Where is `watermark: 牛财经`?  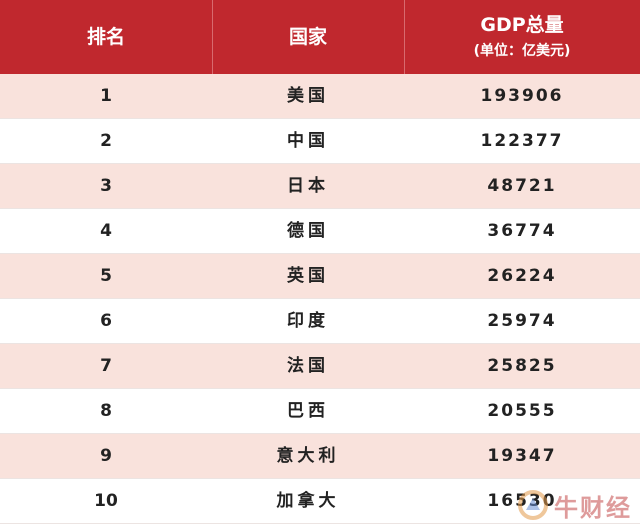 watermark: 牛财经 is located at coordinates (575, 505).